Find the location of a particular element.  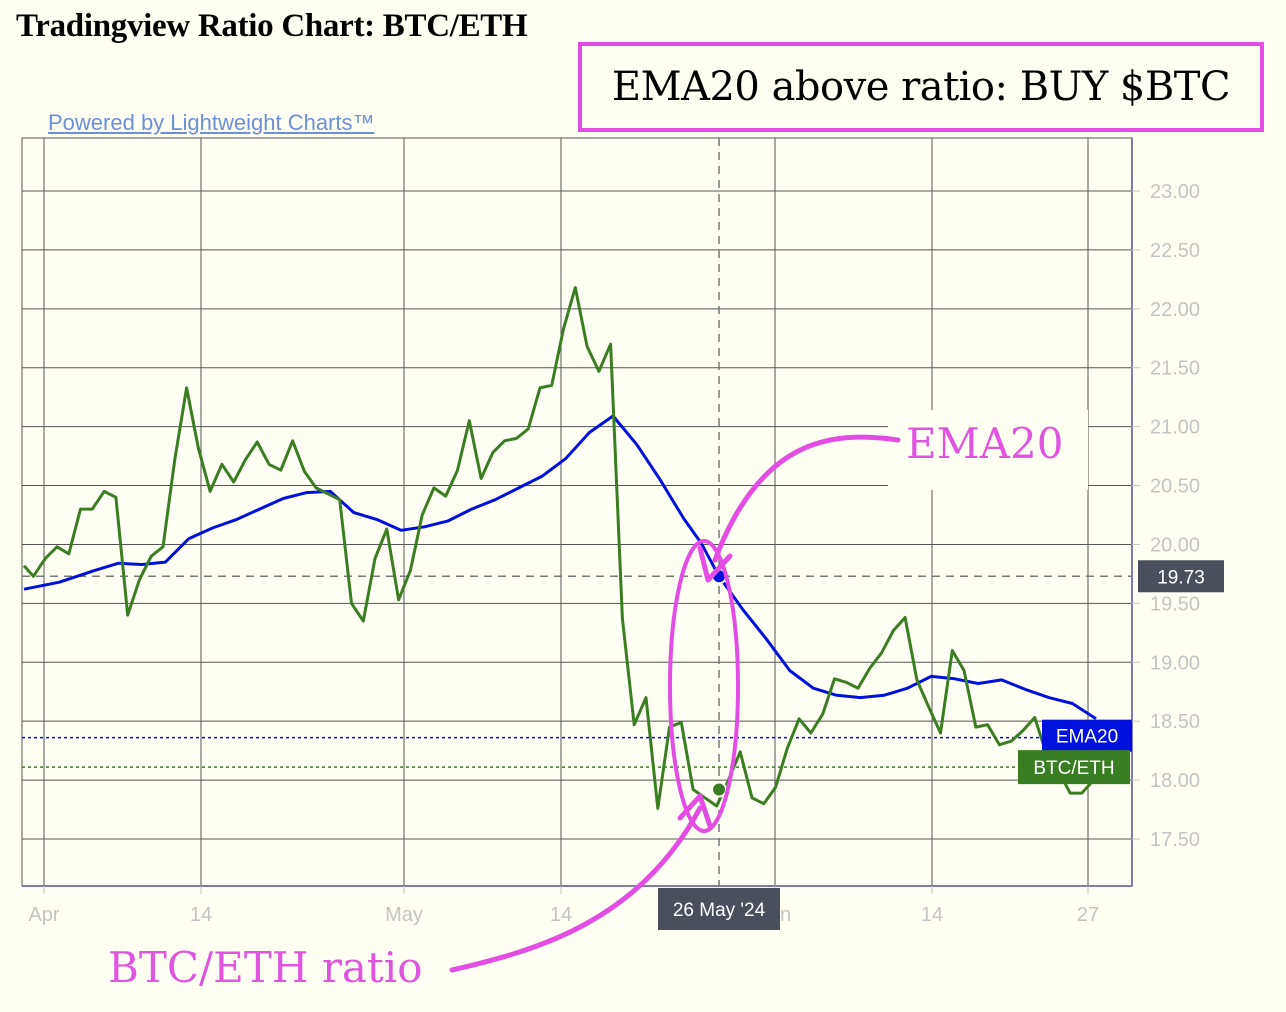

page-title: Tradingview Ratio Chart: BTC/ETH is located at coordinates (272, 26).